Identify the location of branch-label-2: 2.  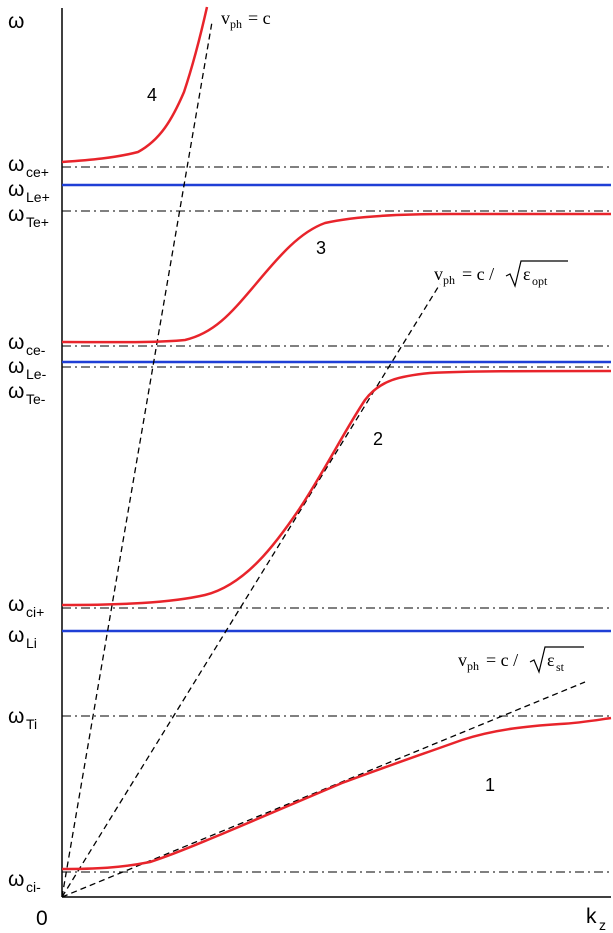
(378, 439).